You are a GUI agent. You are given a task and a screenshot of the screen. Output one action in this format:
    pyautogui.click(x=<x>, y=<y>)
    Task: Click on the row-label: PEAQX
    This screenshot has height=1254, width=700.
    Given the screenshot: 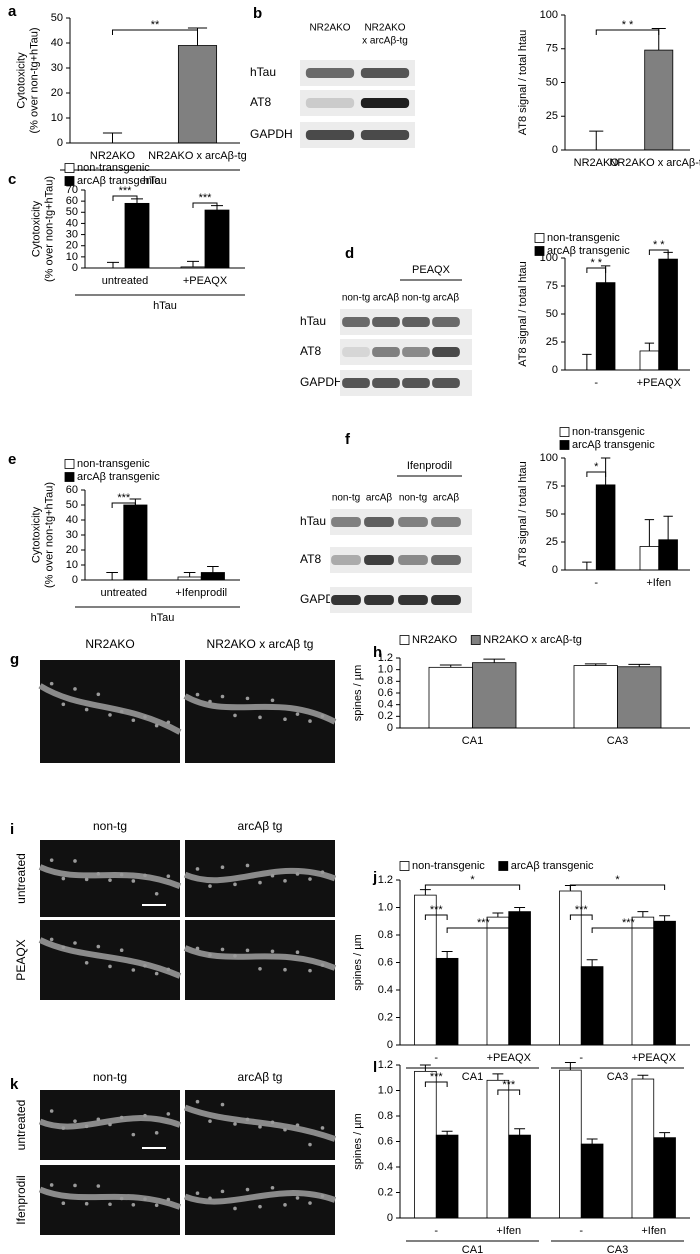 What is the action you would take?
    pyautogui.click(x=21, y=959)
    